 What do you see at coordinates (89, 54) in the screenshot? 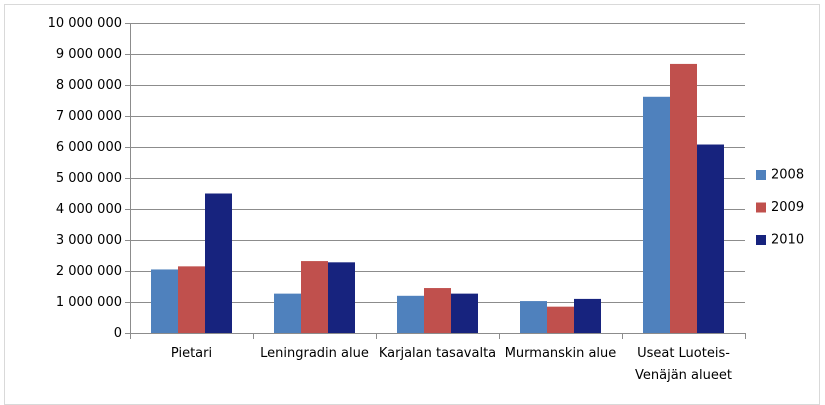
I see `y-tick-label: 9 000 000` at bounding box center [89, 54].